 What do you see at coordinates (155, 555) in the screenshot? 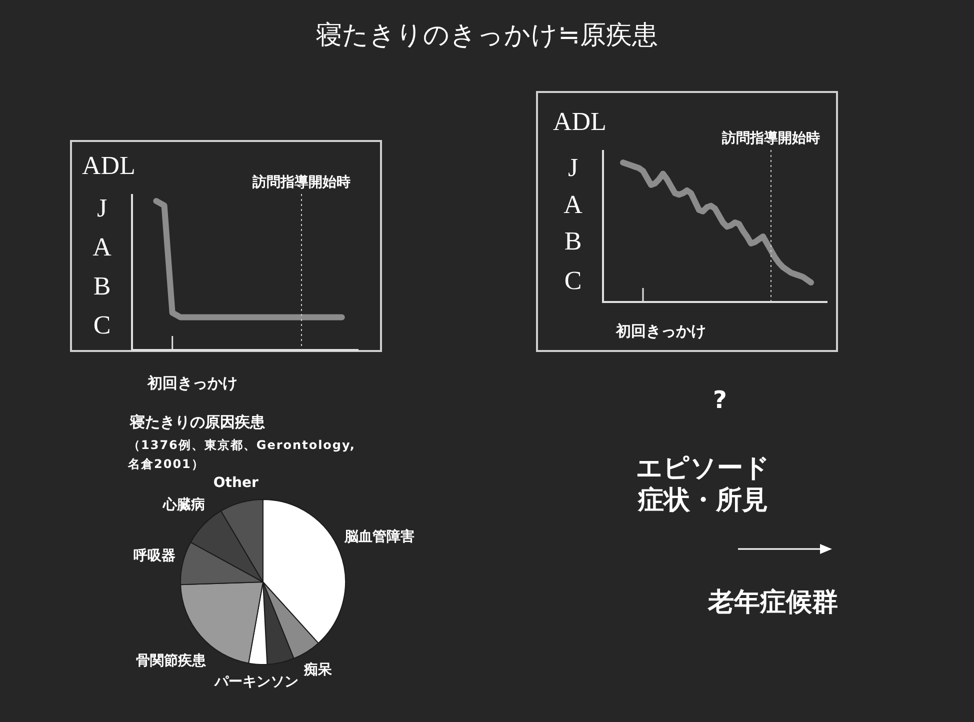
I see `slice-label: 呼吸器` at bounding box center [155, 555].